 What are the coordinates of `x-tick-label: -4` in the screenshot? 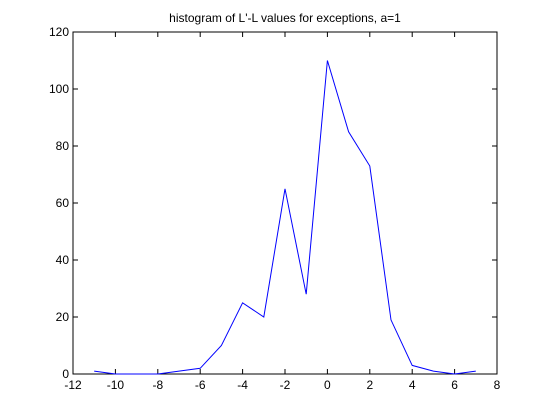 It's located at (242, 385).